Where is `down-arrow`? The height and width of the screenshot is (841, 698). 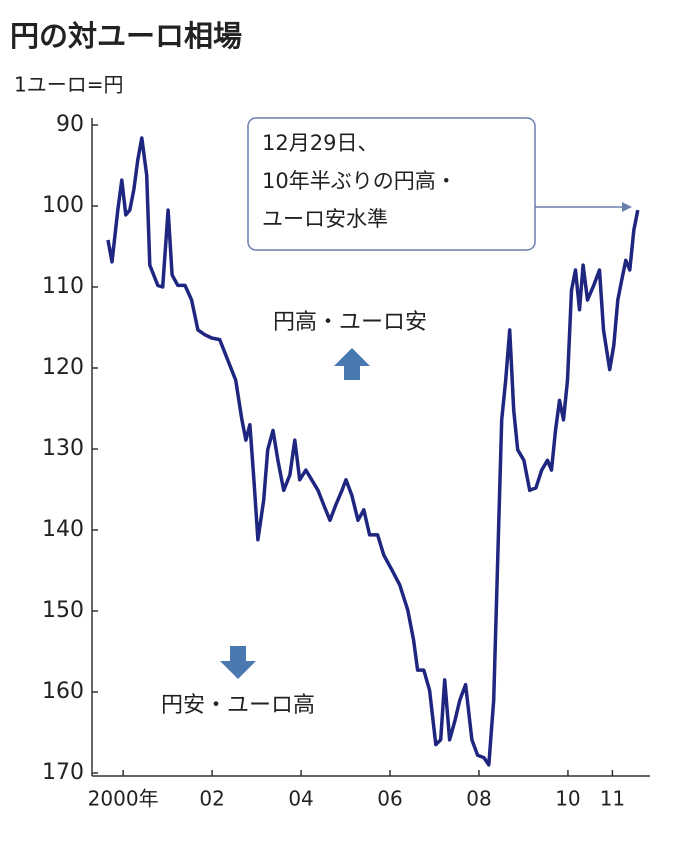
down-arrow is located at coordinates (238, 662).